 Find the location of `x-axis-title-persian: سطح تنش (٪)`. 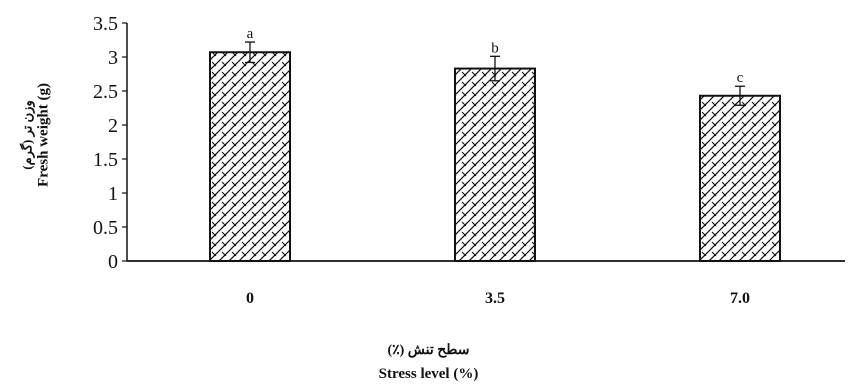

x-axis-title-persian: سطح تنش (٪) is located at coordinates (428, 350).